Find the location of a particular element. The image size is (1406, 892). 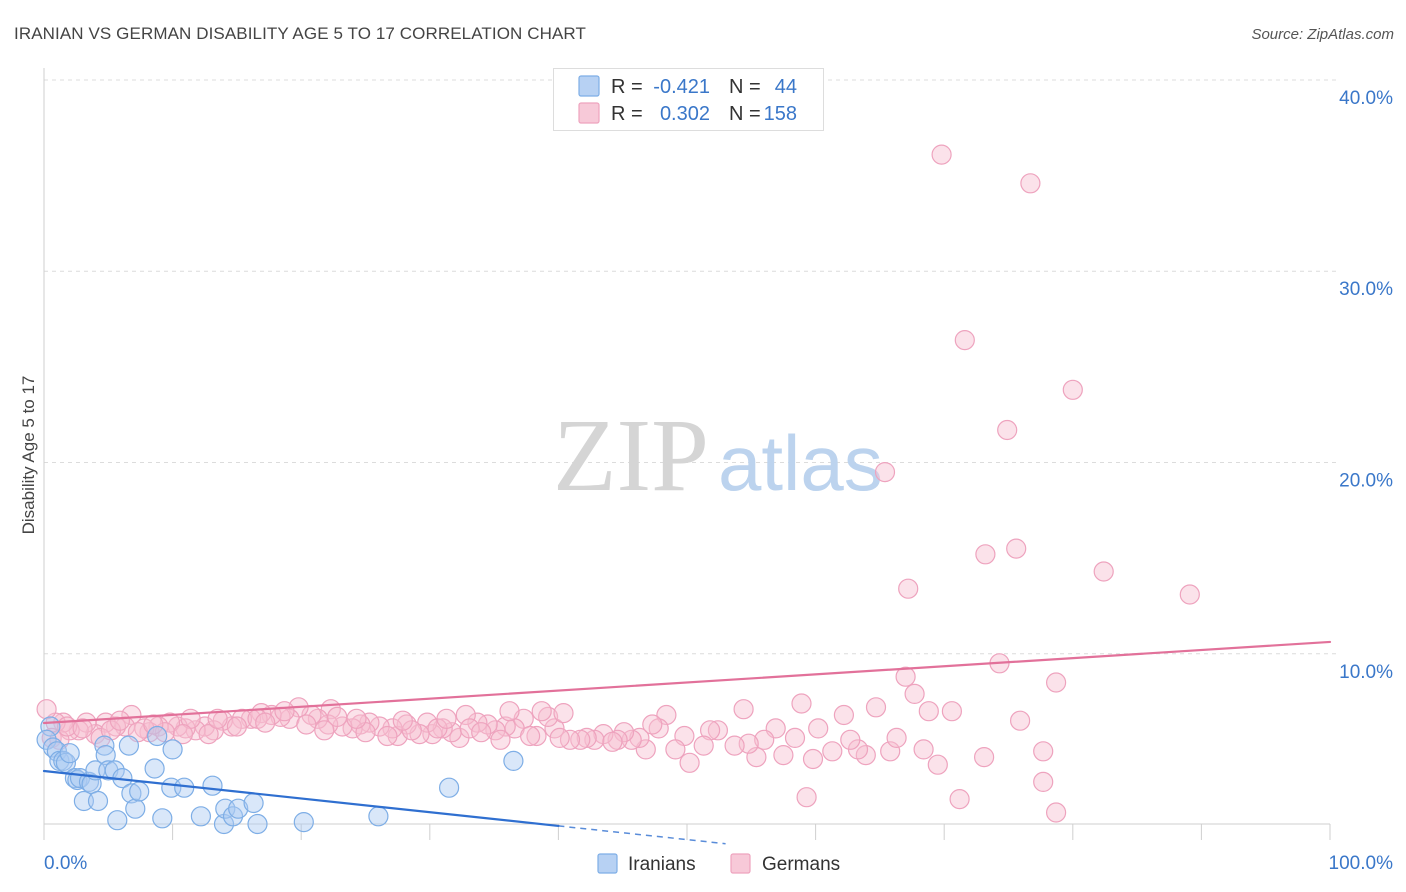

germans-trend-line is located at coordinates (687, 682).